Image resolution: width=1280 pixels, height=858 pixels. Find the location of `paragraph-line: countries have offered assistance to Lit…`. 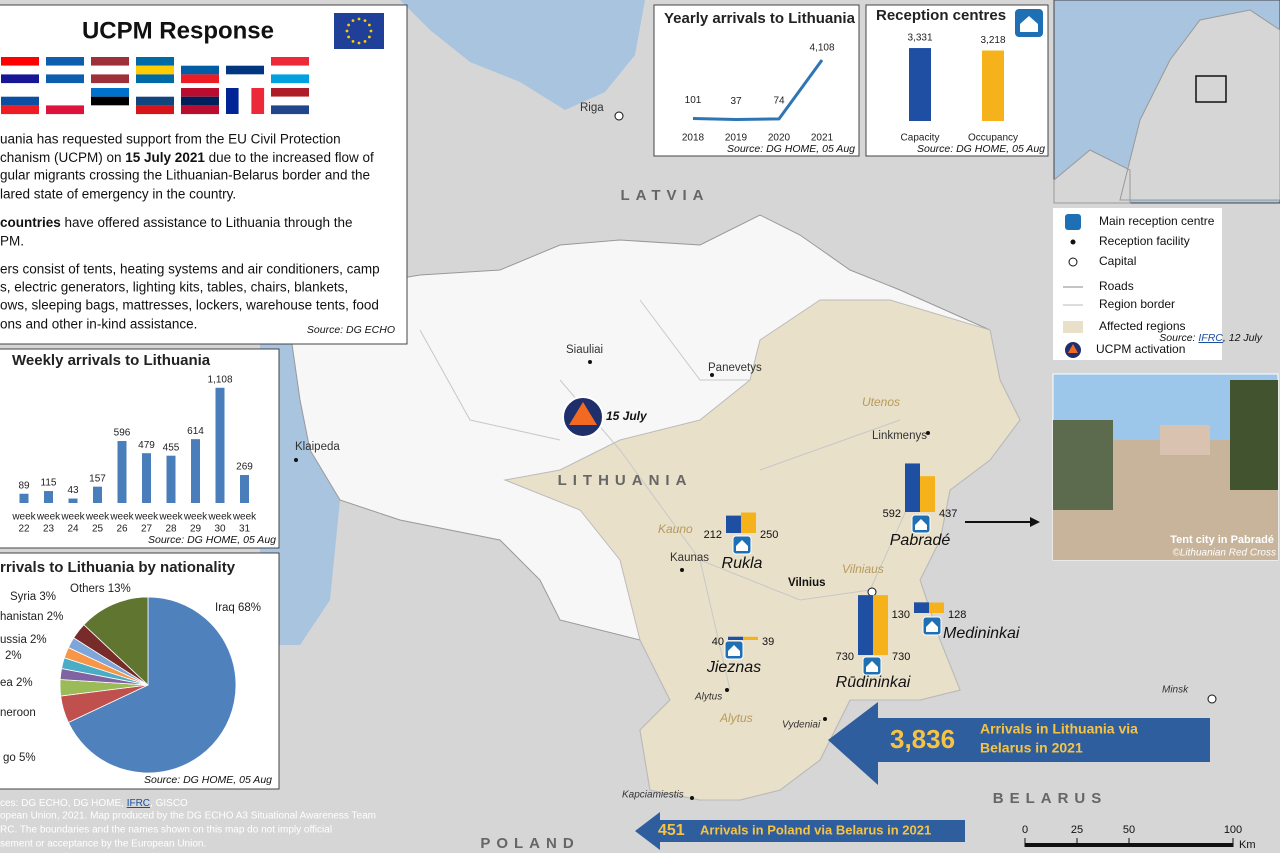

paragraph-line: countries have offered assistance to Lit… is located at coordinates (176, 222).